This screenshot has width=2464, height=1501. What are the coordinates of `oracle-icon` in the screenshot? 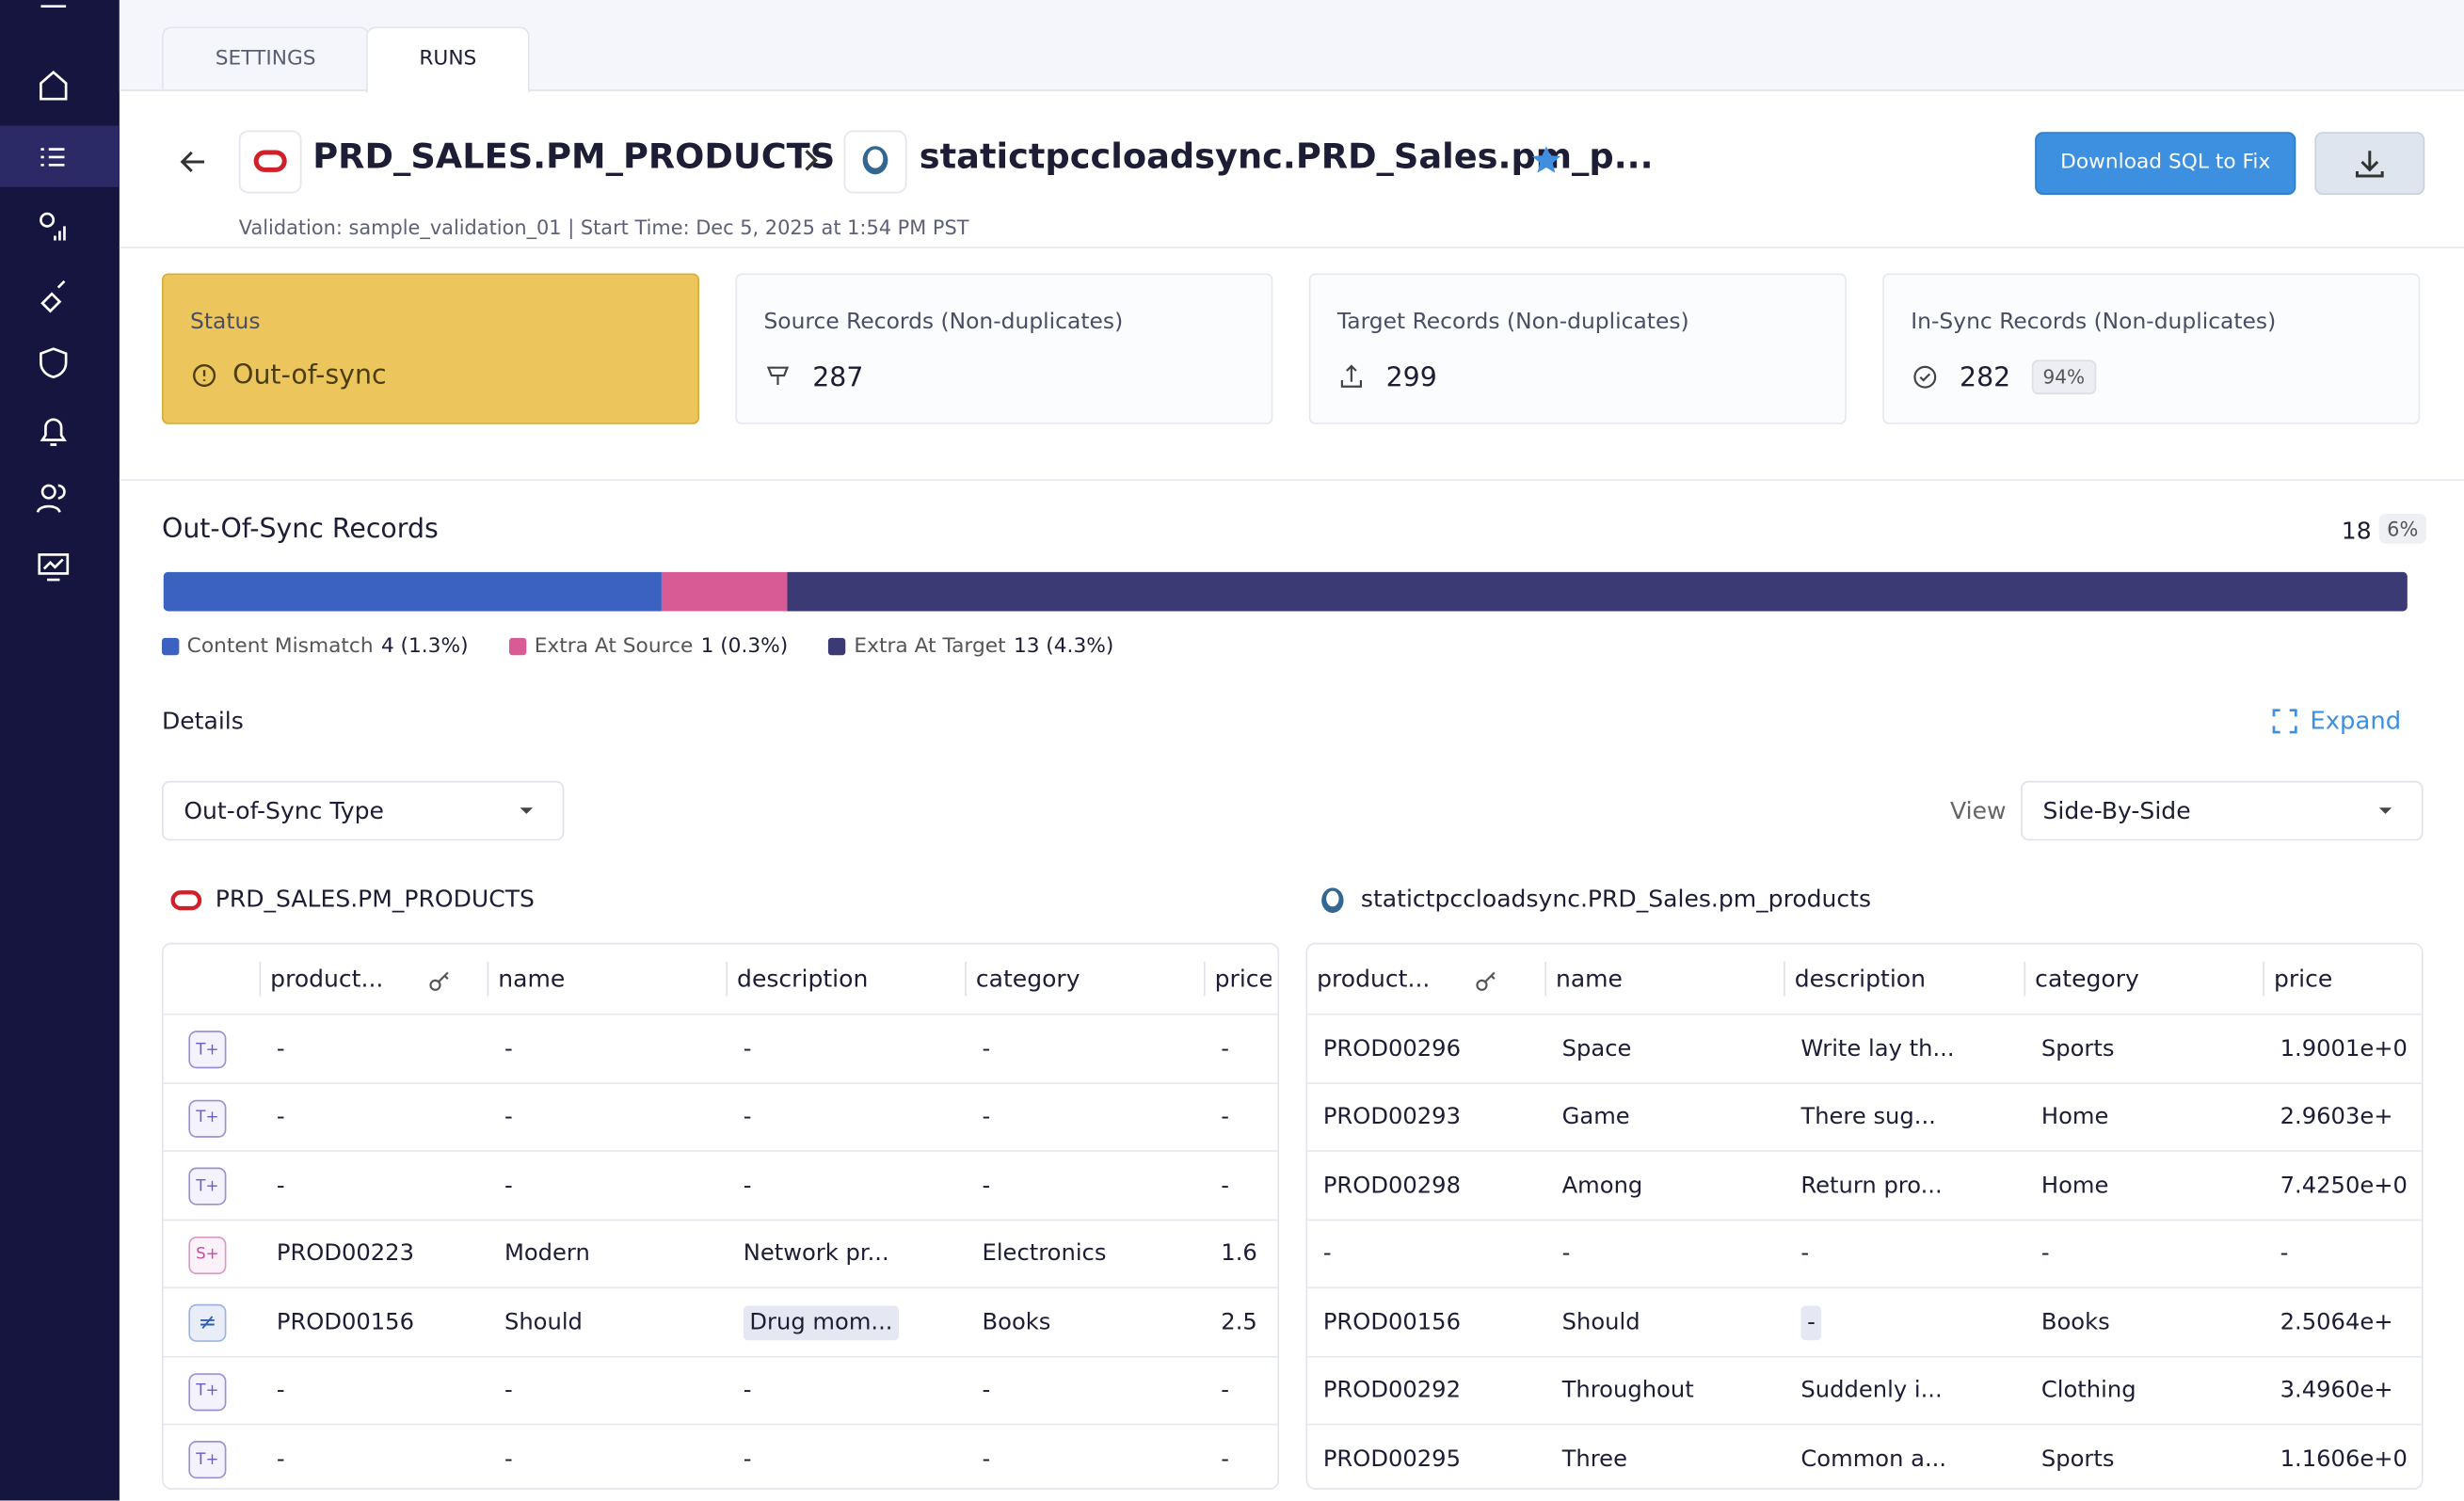 It's located at (186, 900).